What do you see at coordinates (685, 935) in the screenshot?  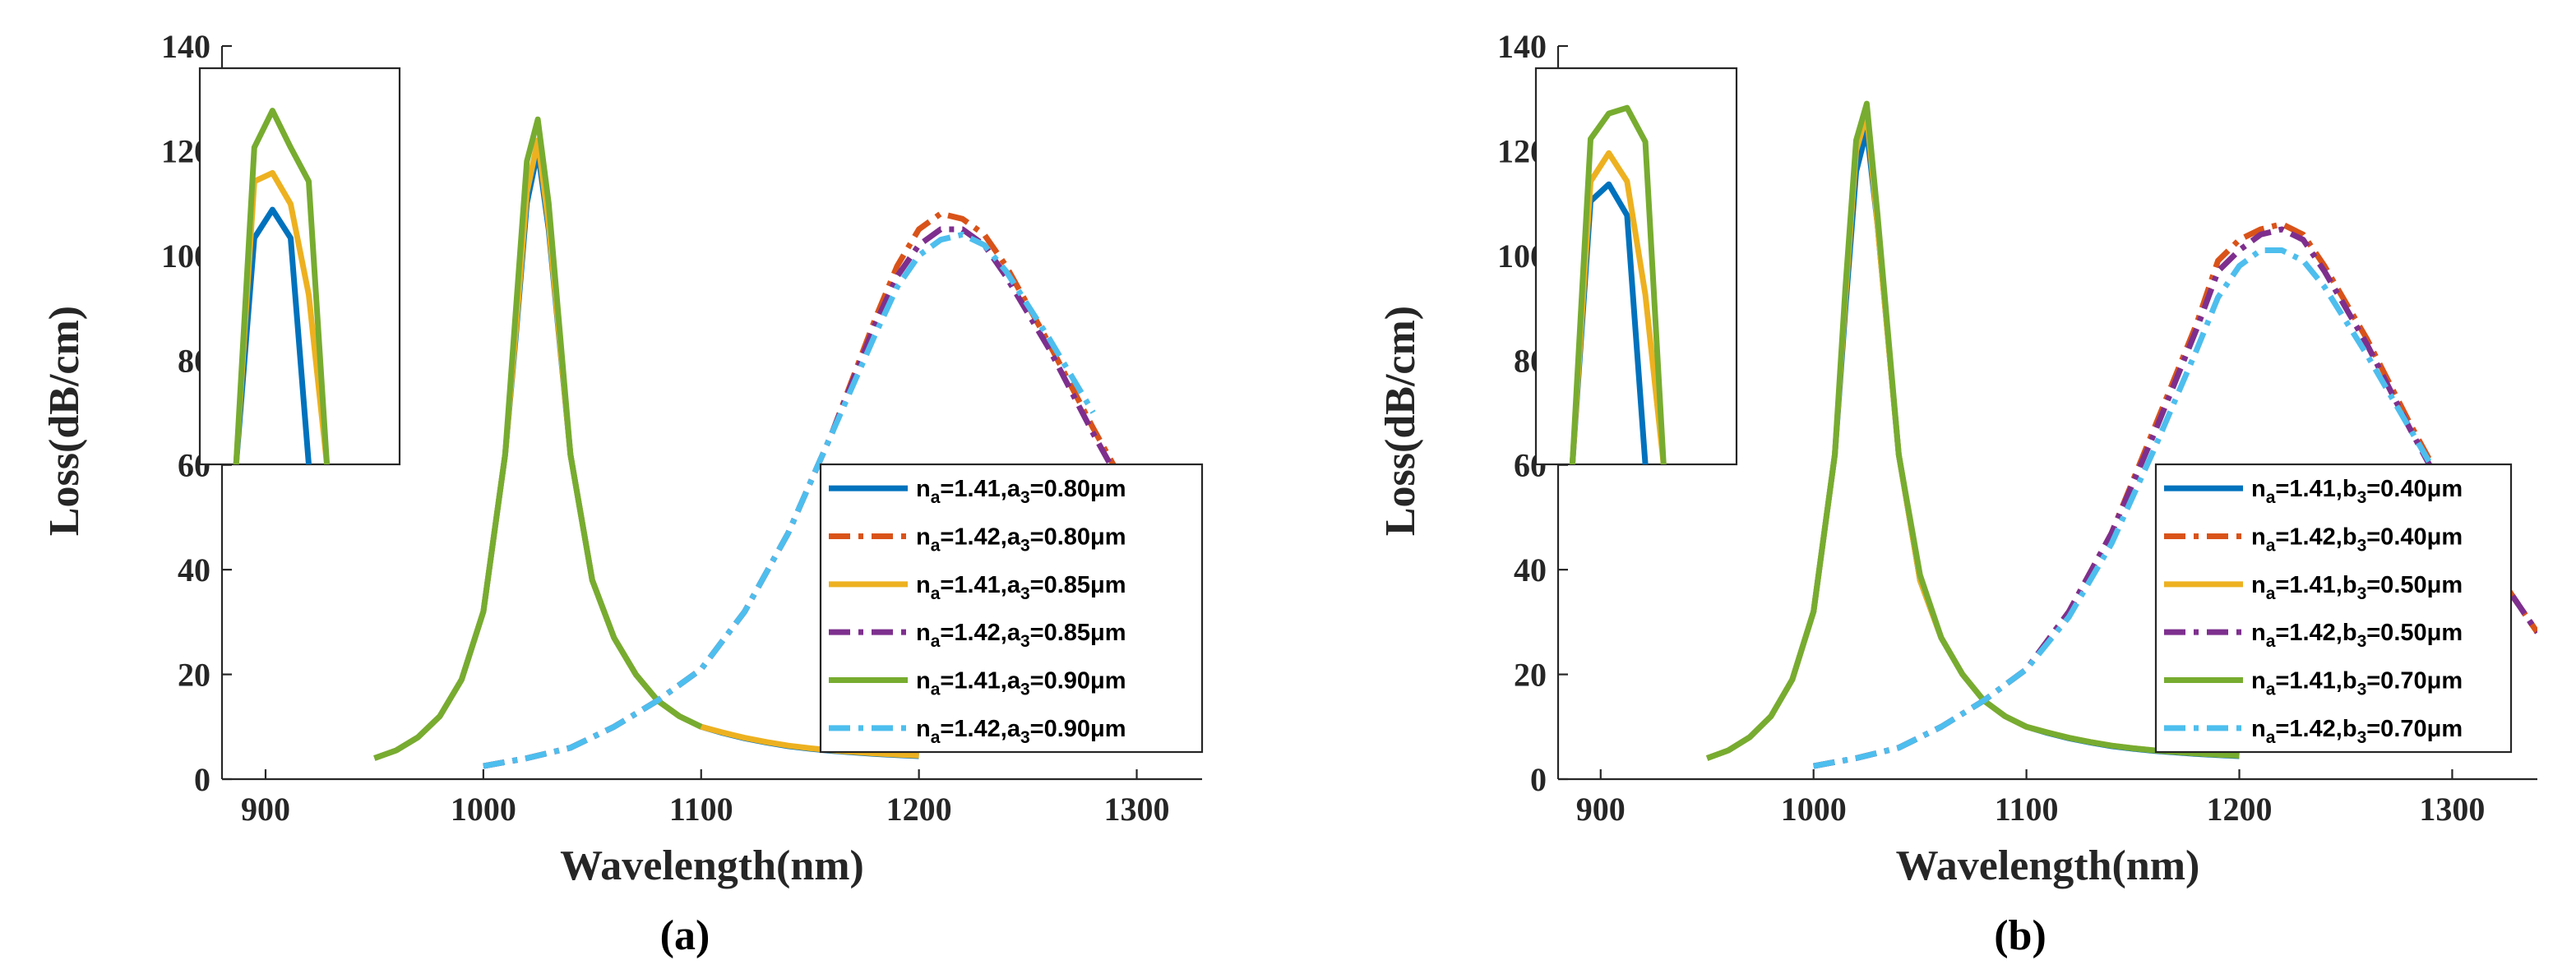 I see `panel-label: (a)` at bounding box center [685, 935].